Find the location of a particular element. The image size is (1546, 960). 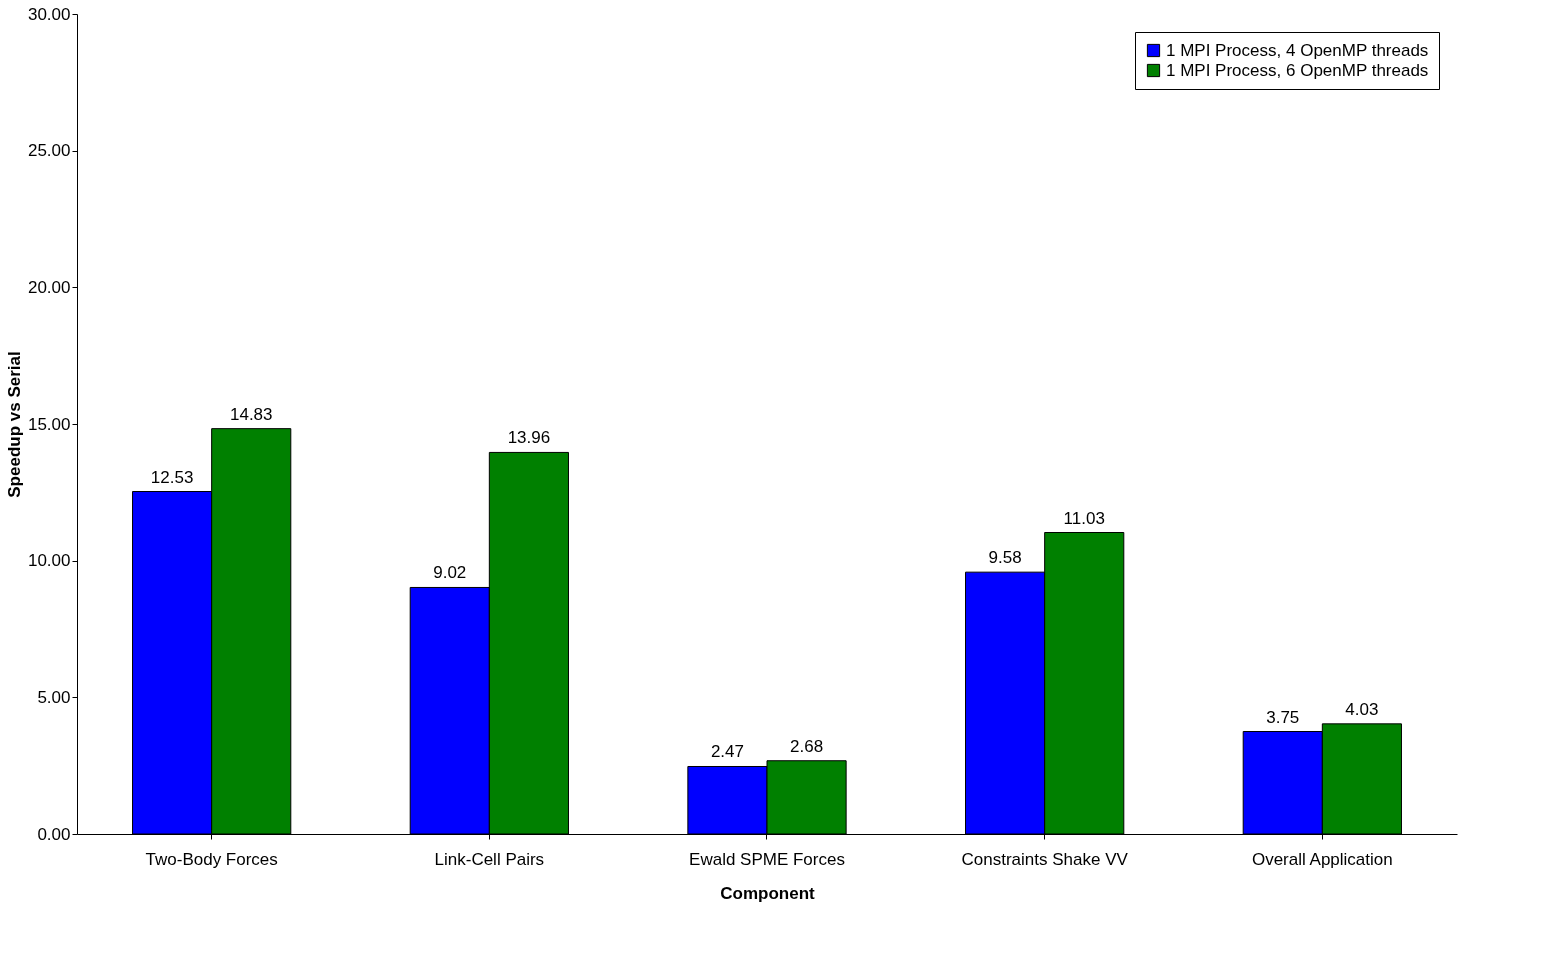

x-tick-label: Two-Body Forces is located at coordinates (211, 859).